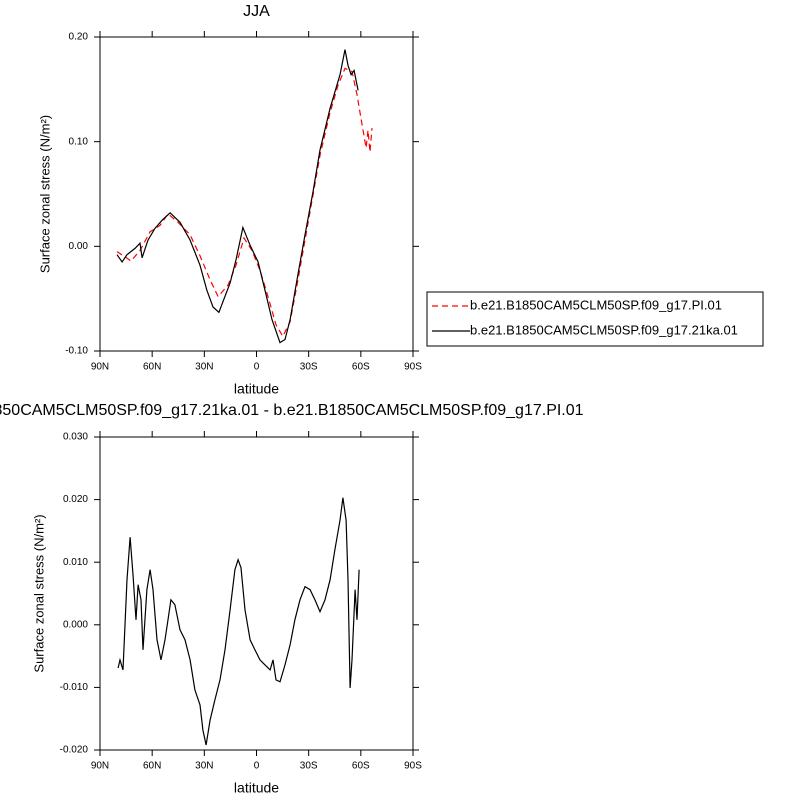 The width and height of the screenshot is (800, 800). I want to click on legend-label: b.e21.B1850CAM5CLM50SP.f09_g17.21ka.01, so click(604, 329).